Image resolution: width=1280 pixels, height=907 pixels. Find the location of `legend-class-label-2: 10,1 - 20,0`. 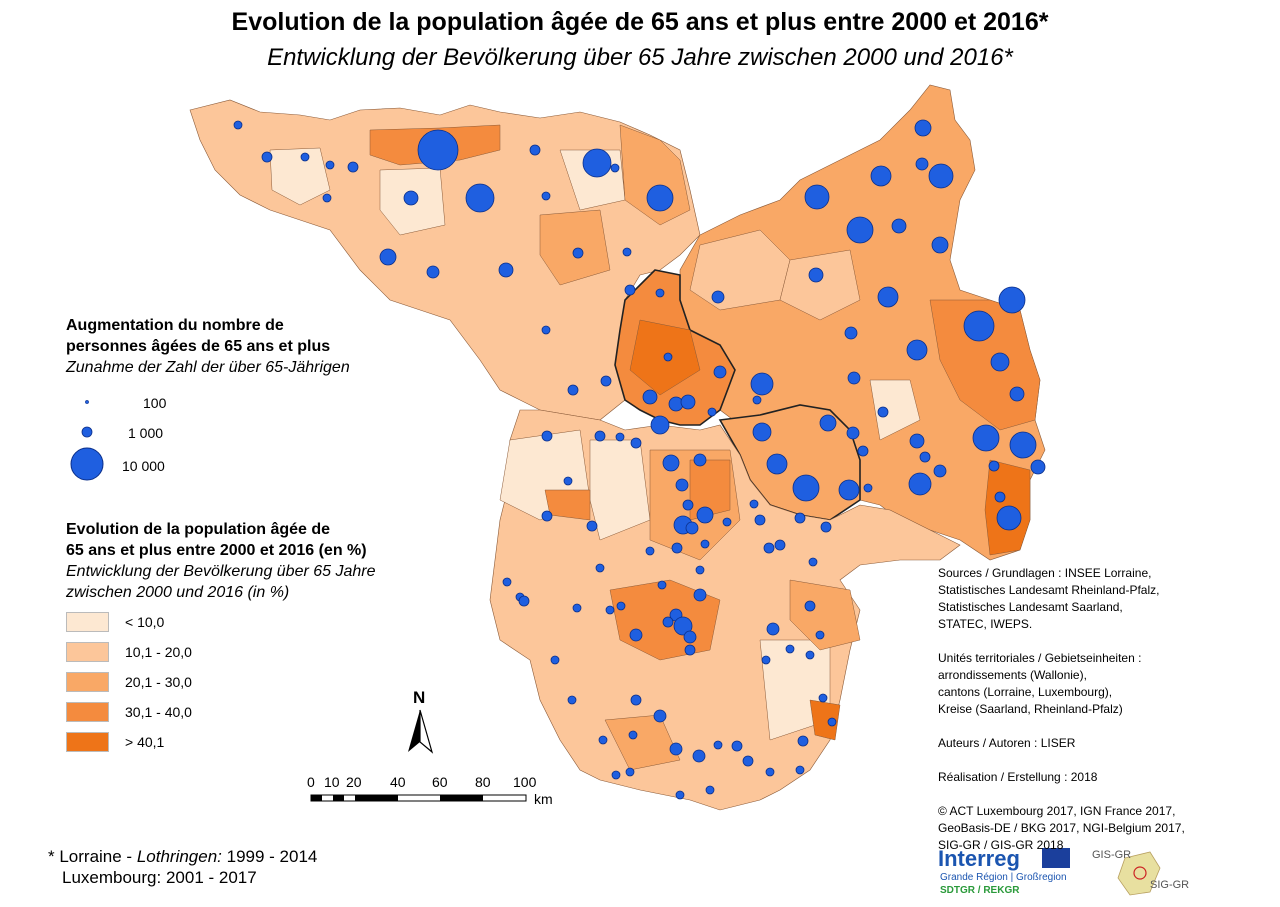

legend-class-label-2: 10,1 - 20,0 is located at coordinates (158, 652).